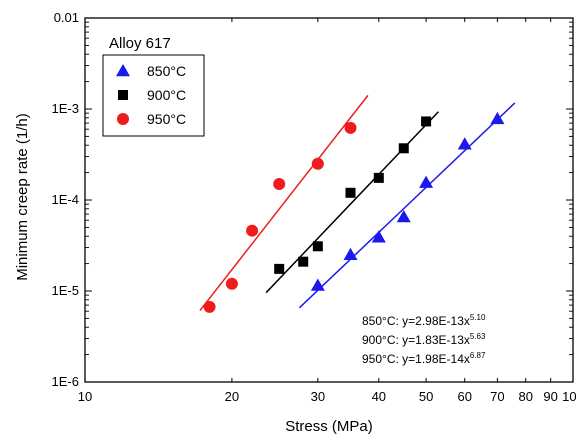  I want to click on x-tick-label: 50, so click(426, 396).